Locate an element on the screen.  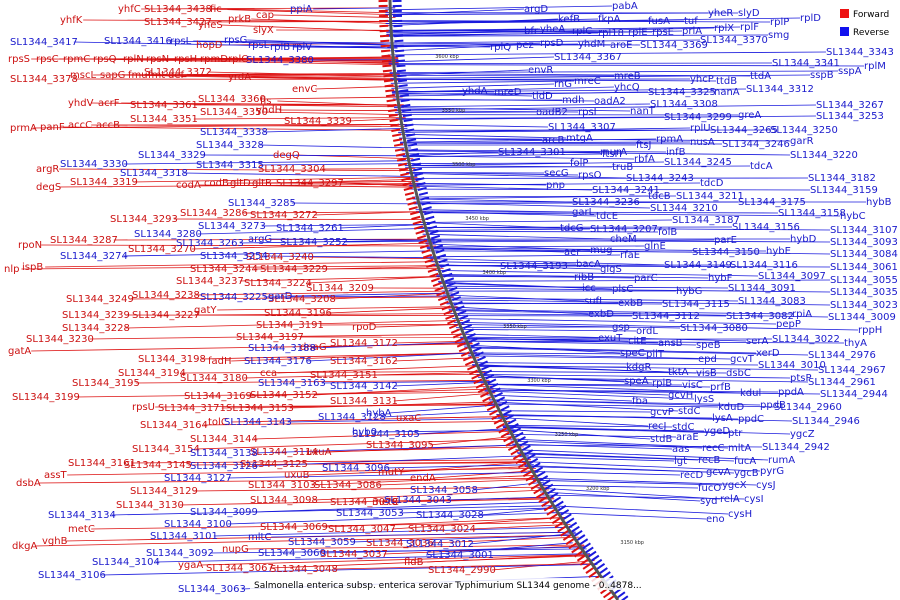
gene-label: ttdA is located at coordinates (760, 76).